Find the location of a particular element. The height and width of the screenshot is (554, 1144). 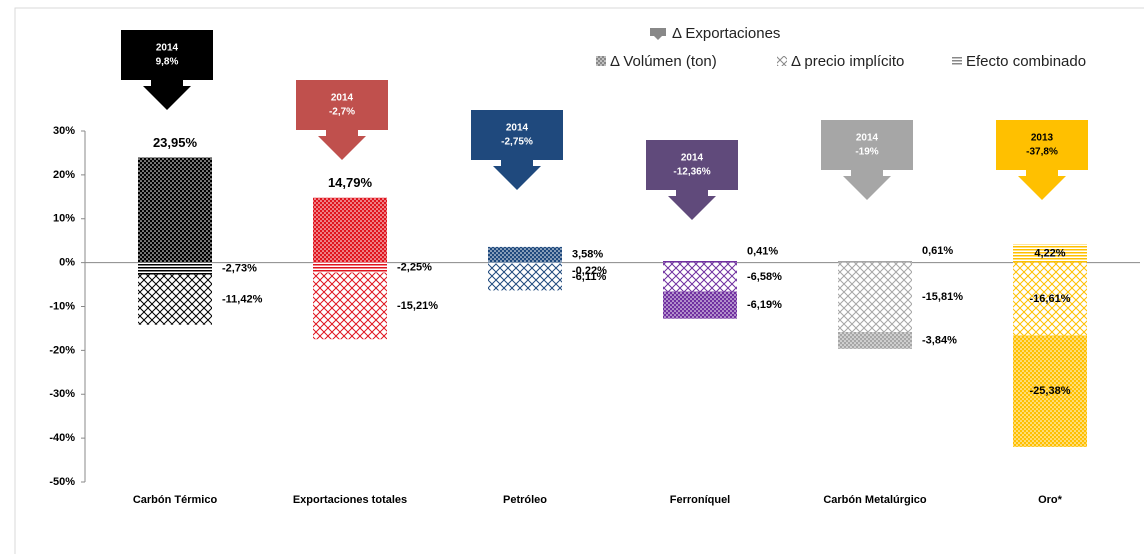

y-tick-label: 30% is located at coordinates (64, 131).